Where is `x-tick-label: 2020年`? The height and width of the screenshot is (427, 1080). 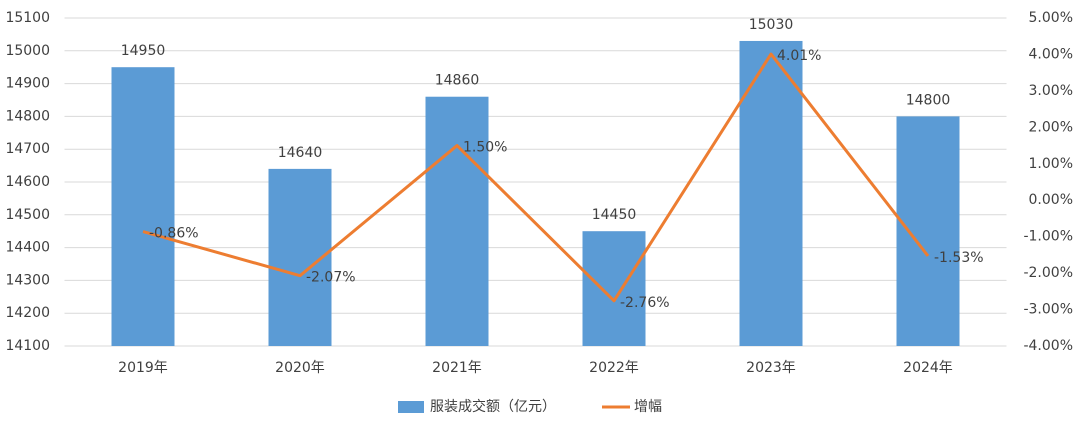 x-tick-label: 2020年 is located at coordinates (300, 368).